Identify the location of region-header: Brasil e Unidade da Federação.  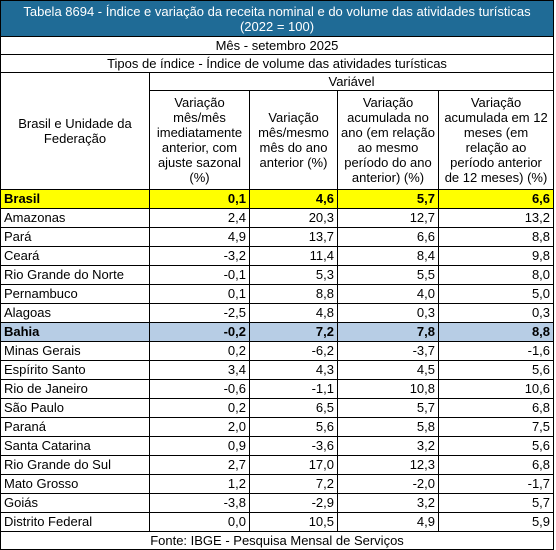
(75, 131).